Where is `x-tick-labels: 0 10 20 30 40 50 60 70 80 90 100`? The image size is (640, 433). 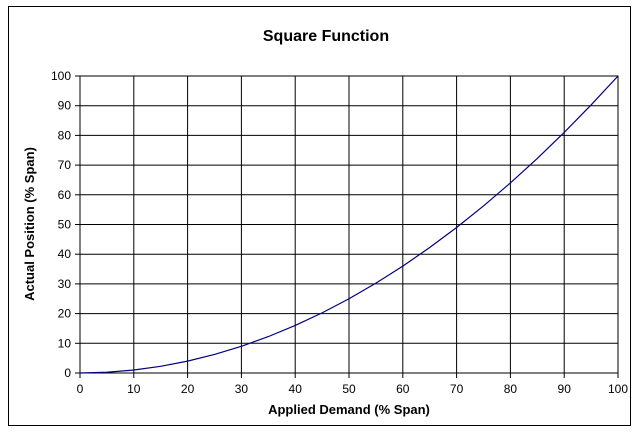
x-tick-labels: 0 10 20 30 40 50 60 70 80 90 100 is located at coordinates (353, 389).